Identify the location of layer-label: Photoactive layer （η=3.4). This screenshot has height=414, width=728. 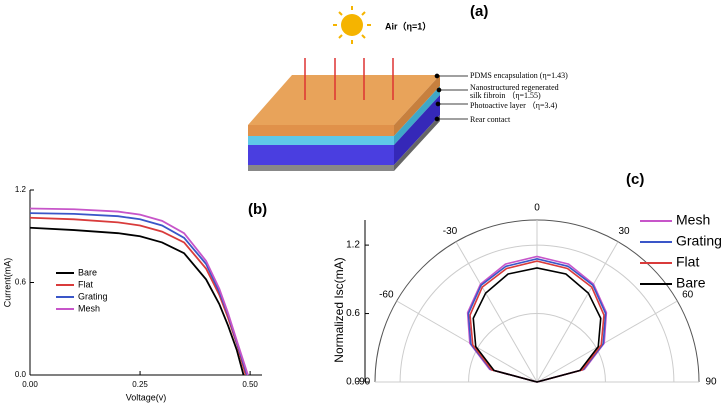
(513, 105).